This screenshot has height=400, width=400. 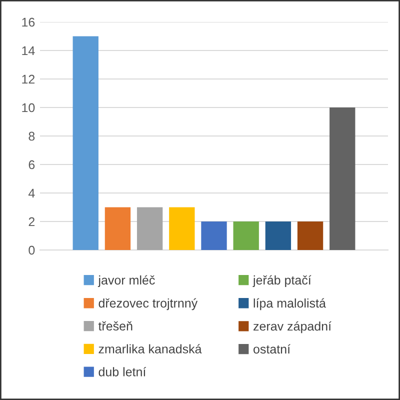 What do you see at coordinates (272, 349) in the screenshot?
I see `legend-label: ostatní` at bounding box center [272, 349].